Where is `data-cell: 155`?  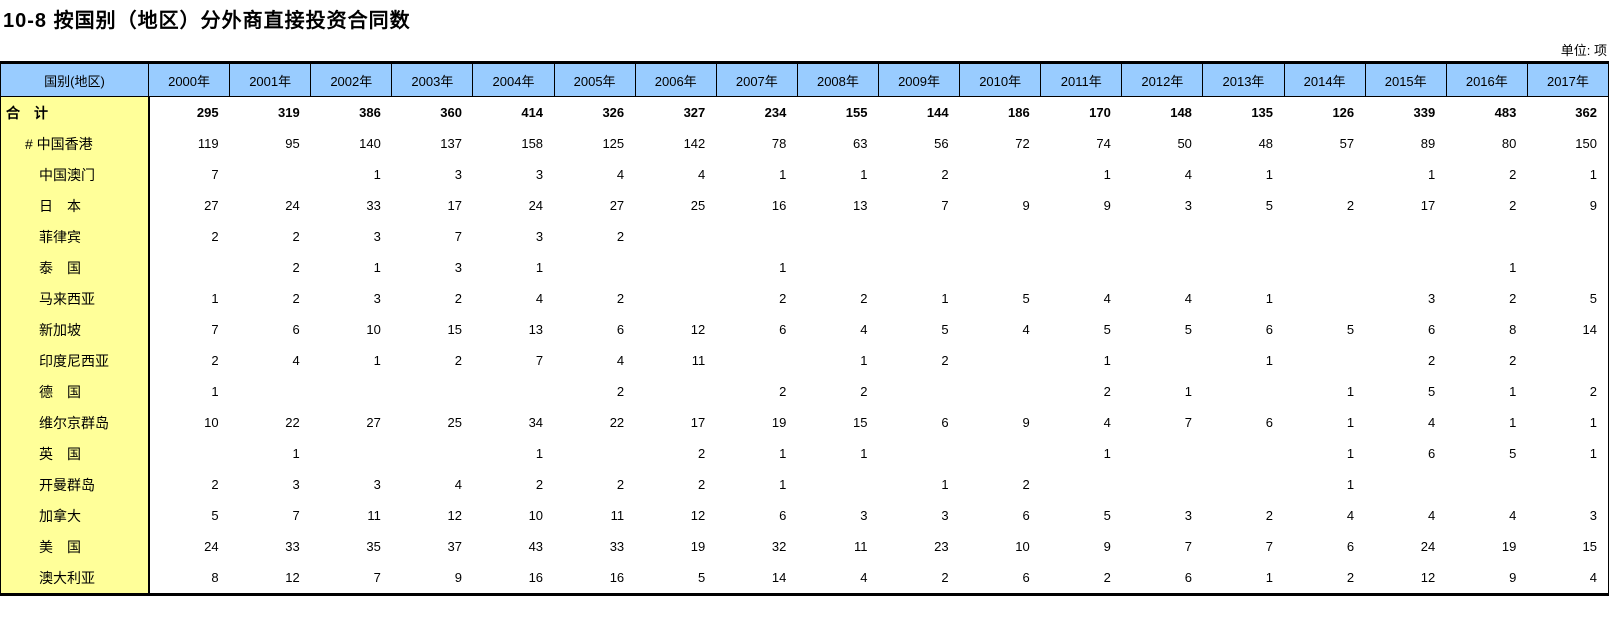
data-cell: 155 is located at coordinates (856, 112).